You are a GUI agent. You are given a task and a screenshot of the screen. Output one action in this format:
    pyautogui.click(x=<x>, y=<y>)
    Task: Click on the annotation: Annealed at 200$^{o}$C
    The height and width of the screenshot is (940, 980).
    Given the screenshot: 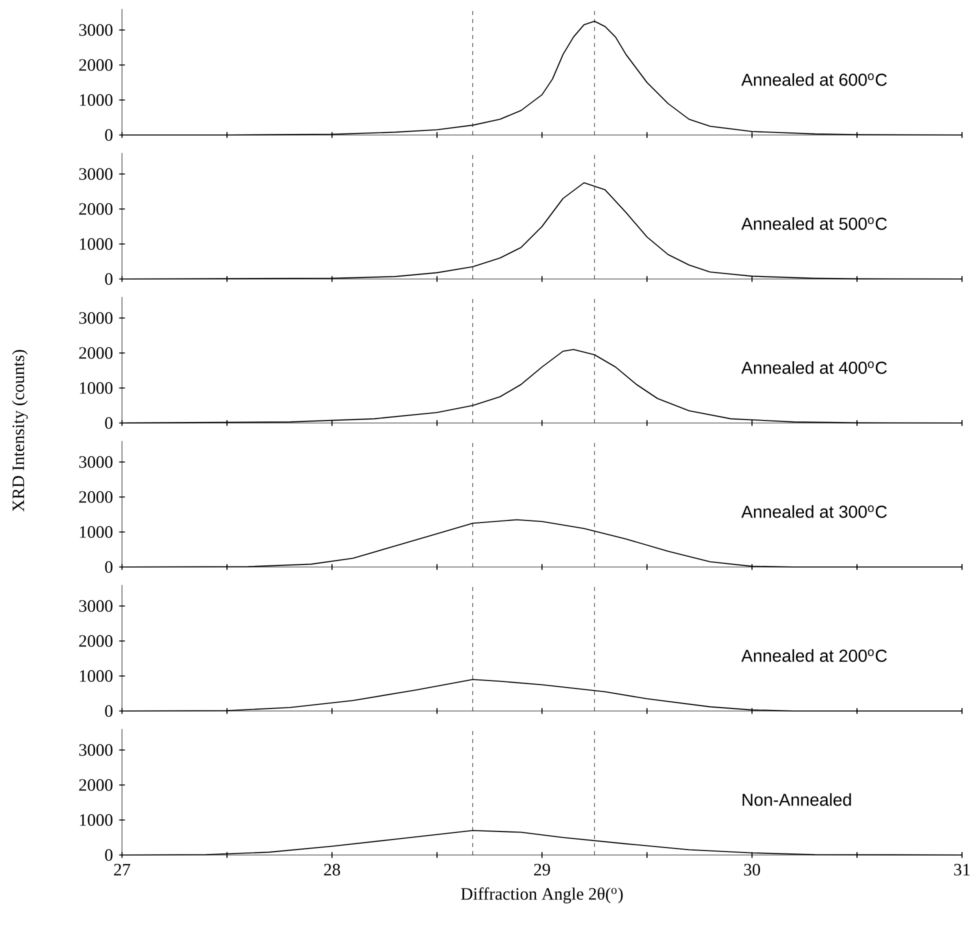 What is the action you would take?
    pyautogui.click(x=814, y=655)
    